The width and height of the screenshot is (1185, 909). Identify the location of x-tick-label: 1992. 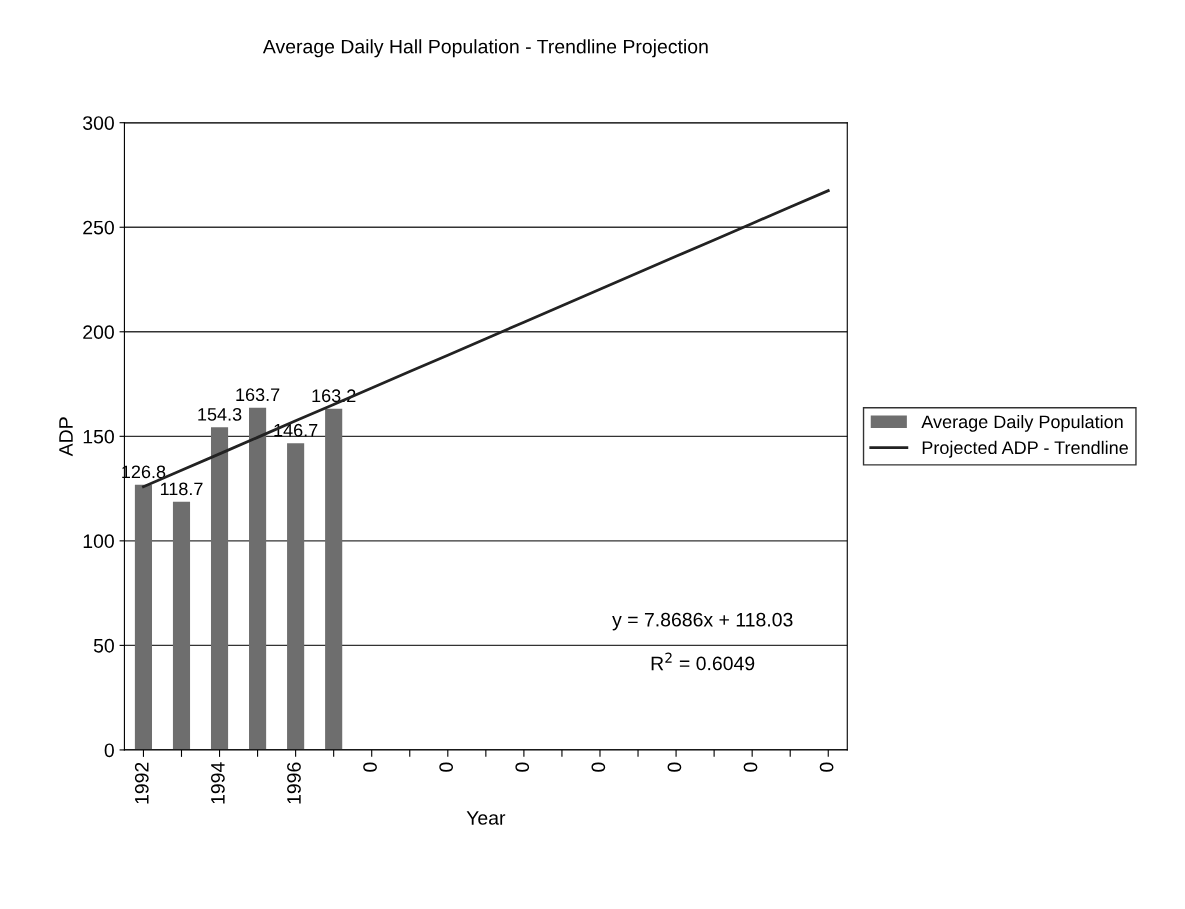
(141, 783).